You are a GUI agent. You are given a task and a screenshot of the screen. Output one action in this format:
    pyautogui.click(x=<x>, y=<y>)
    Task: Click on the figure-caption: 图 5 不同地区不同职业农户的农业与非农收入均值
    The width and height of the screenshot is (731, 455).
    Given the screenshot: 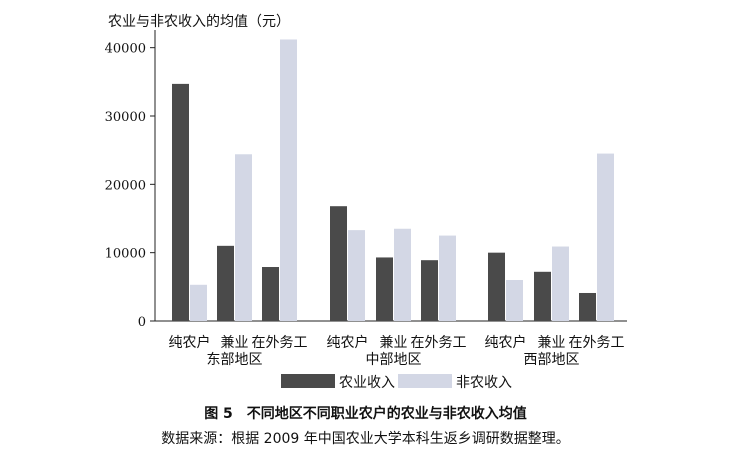 What is the action you would take?
    pyautogui.click(x=365, y=414)
    